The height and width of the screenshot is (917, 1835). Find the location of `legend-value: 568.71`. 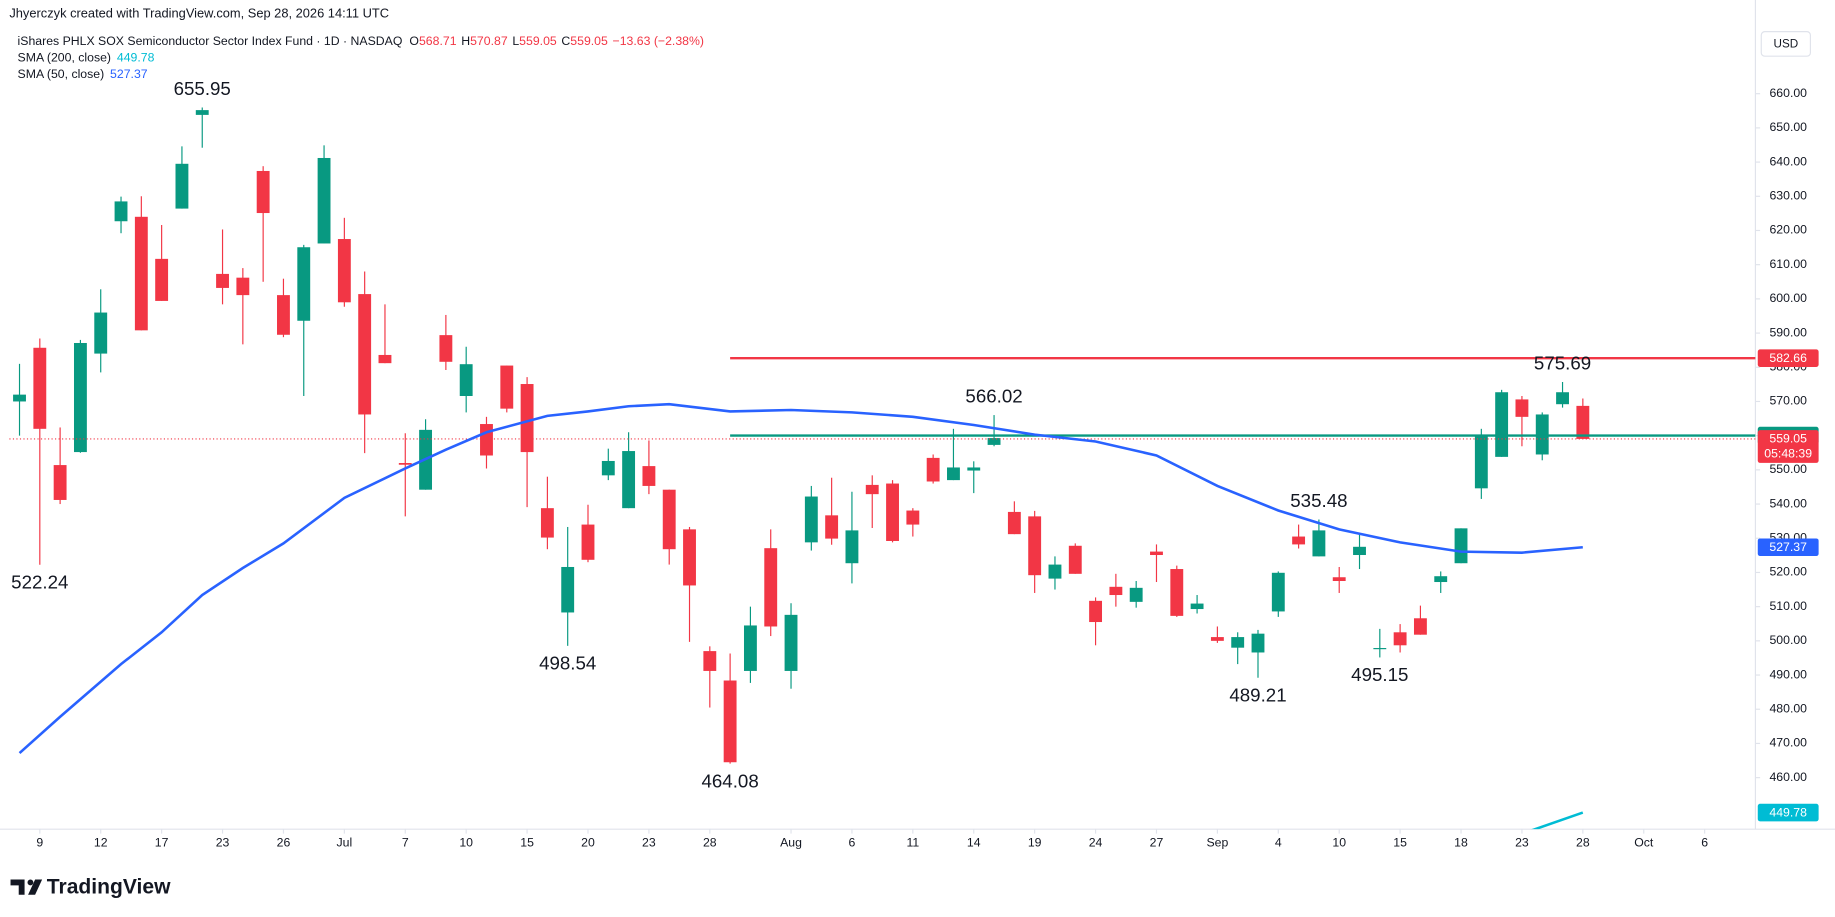

legend-value: 568.71 is located at coordinates (438, 41).